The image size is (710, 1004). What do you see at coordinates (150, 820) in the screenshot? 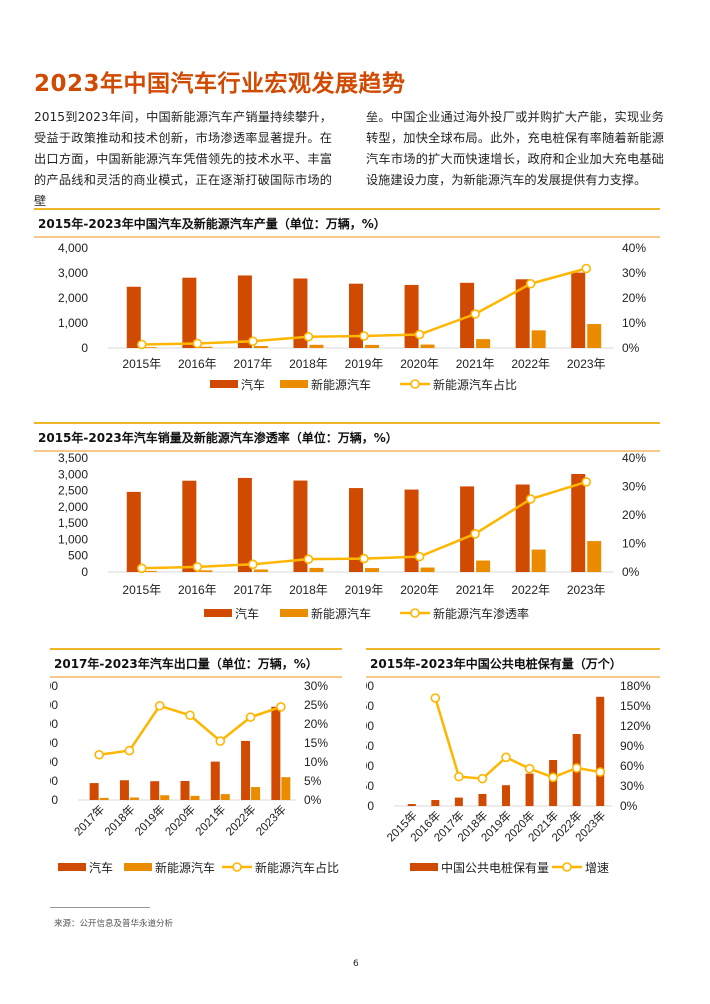
I see `x-tick-label: 2019年` at bounding box center [150, 820].